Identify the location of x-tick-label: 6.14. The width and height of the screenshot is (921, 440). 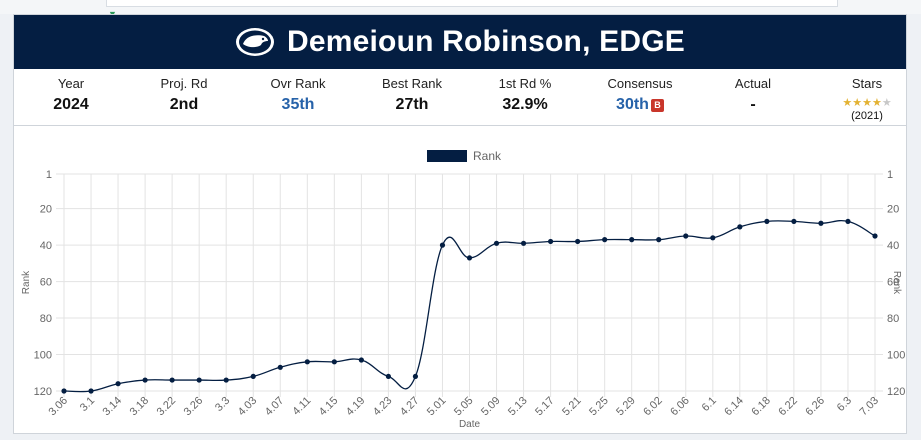
(734, 407).